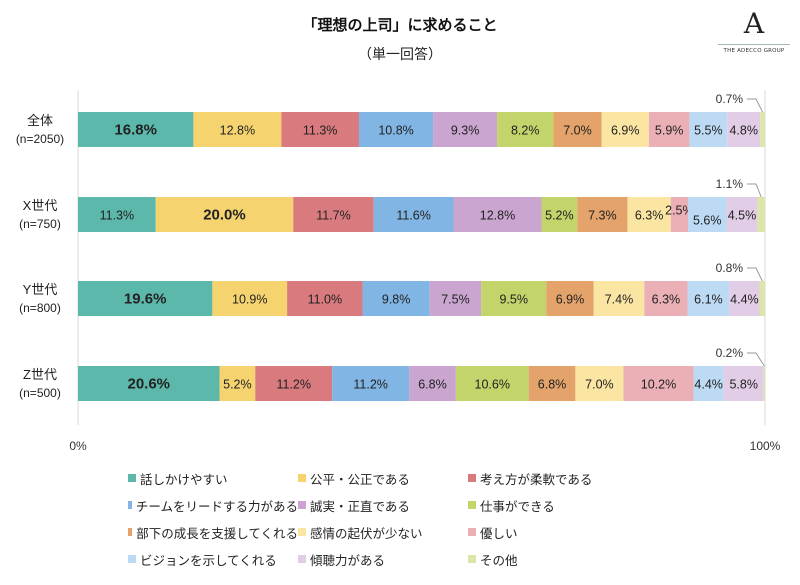 Image resolution: width=800 pixels, height=585 pixels. What do you see at coordinates (78, 446) in the screenshot?
I see `x-tick-label: 0%` at bounding box center [78, 446].